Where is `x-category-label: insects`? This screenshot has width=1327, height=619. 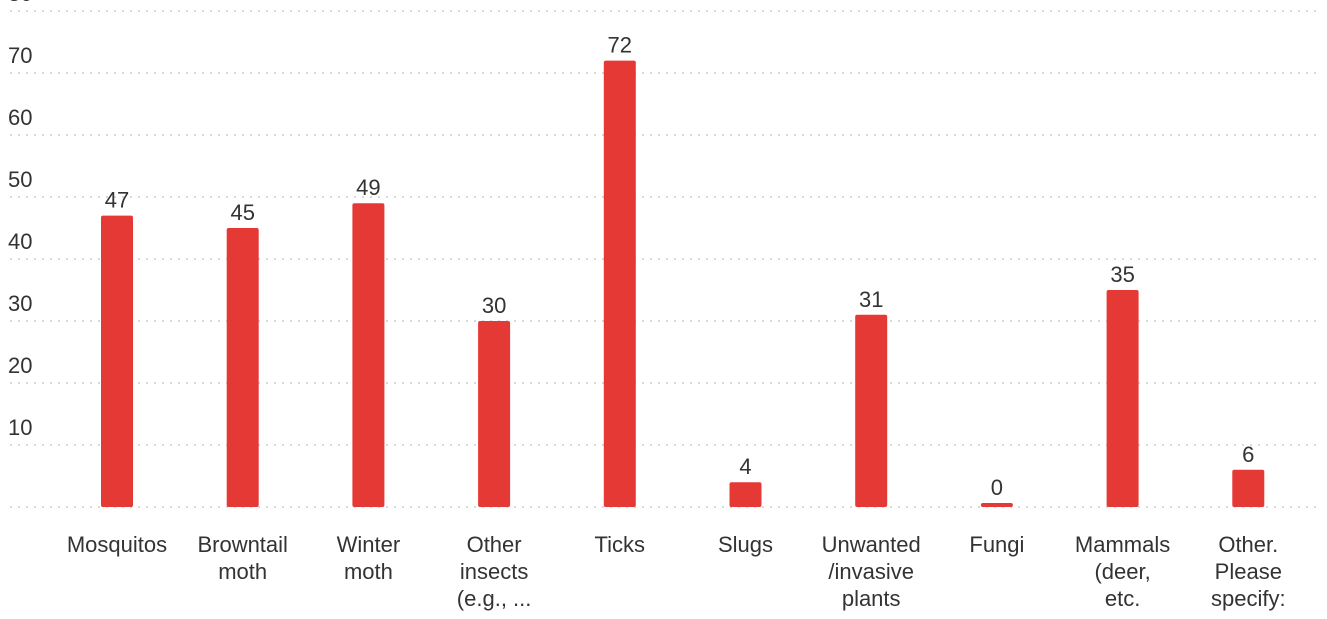
x-category-label: insects is located at coordinates (494, 571).